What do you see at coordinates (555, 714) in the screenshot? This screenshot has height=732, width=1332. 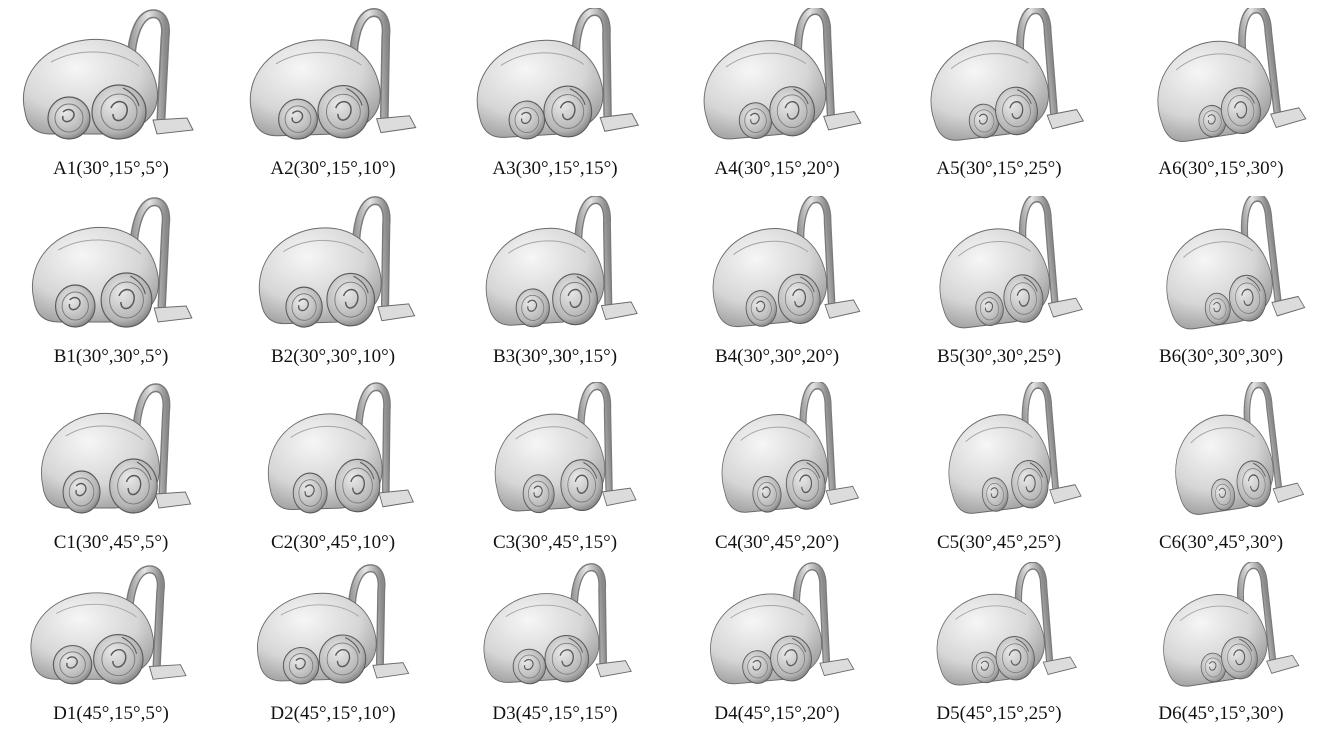 I see `view-caption: D3(45°,15°,15°)` at bounding box center [555, 714].